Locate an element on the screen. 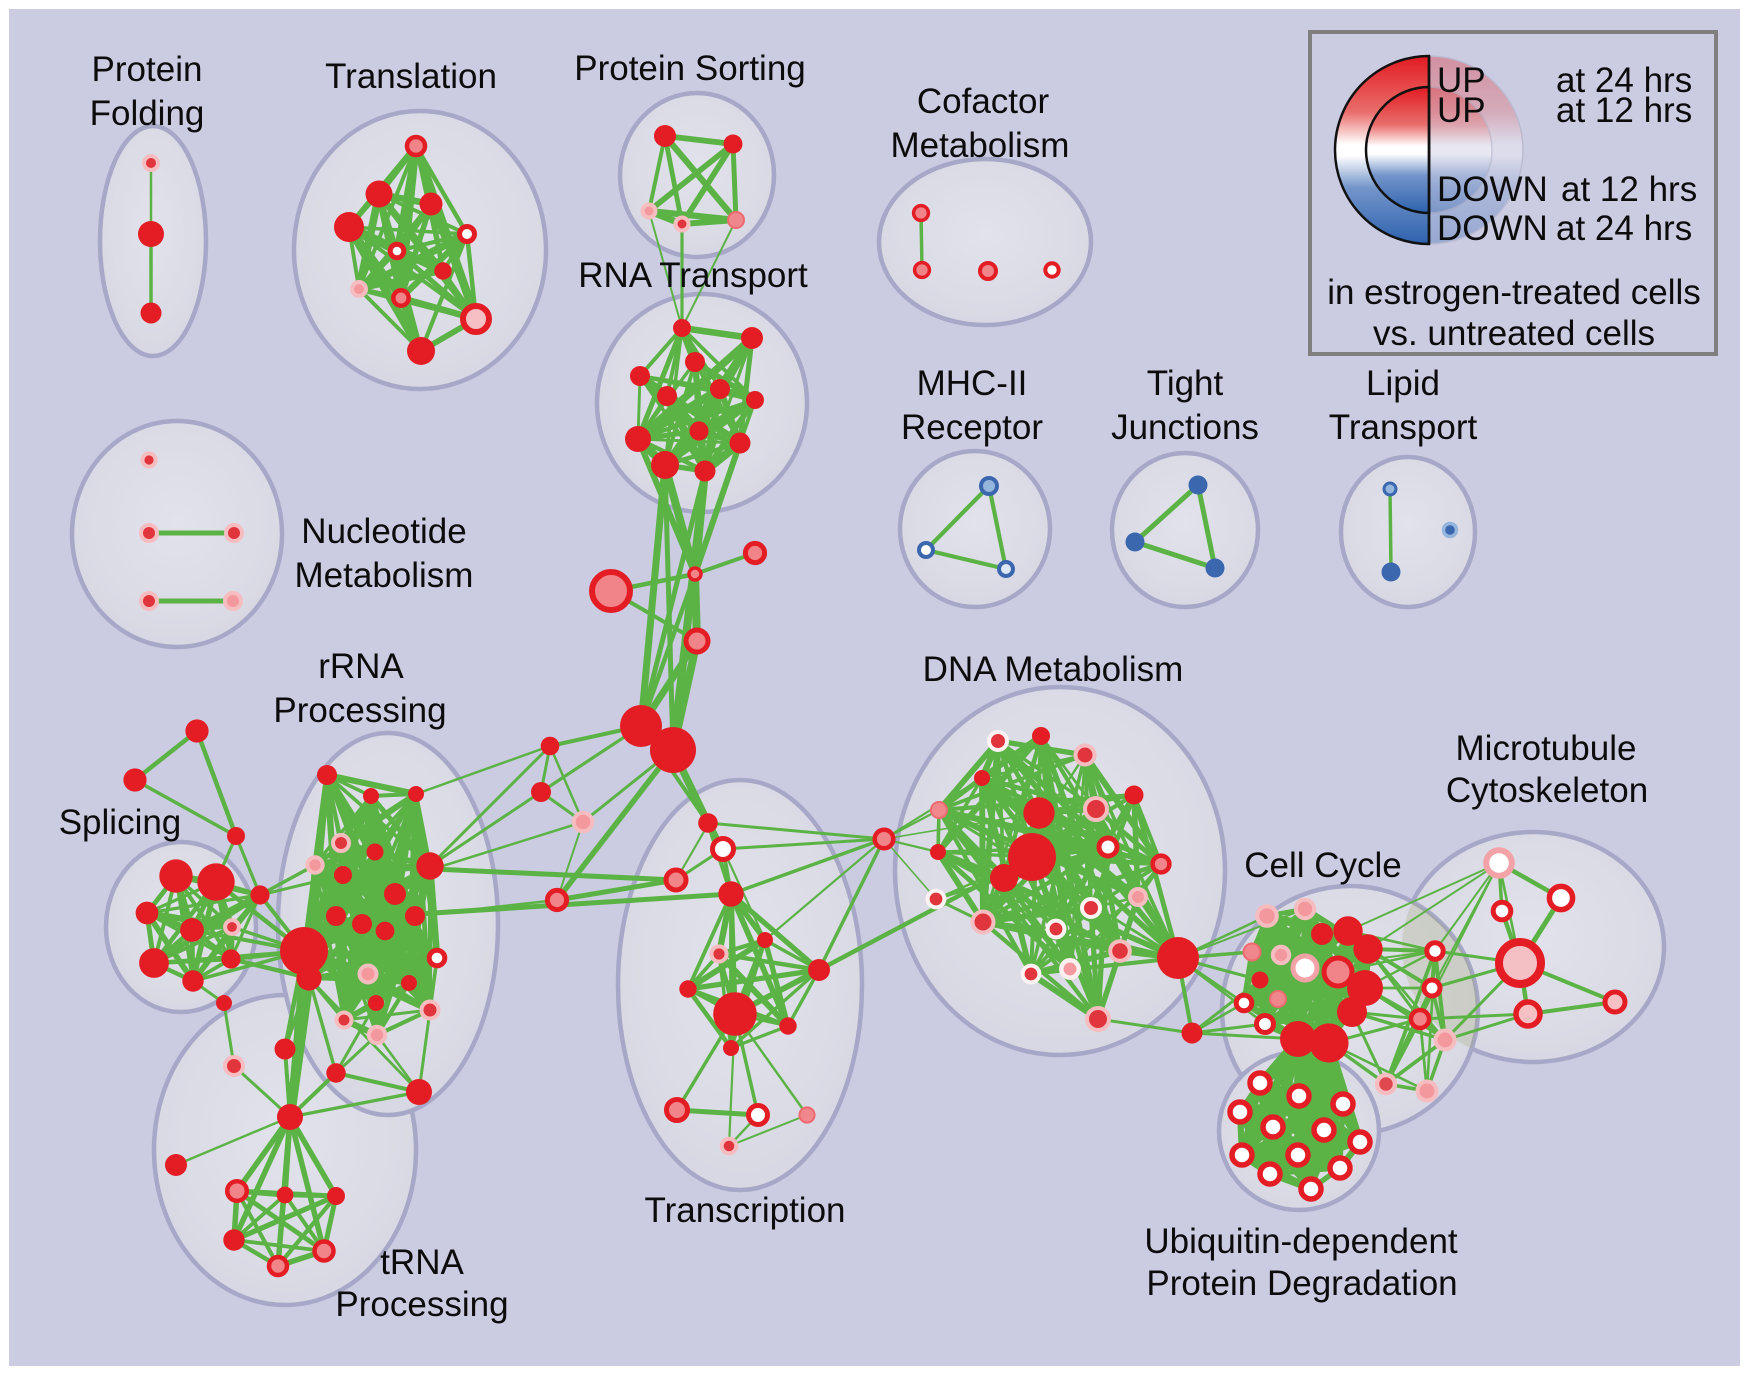 The width and height of the screenshot is (1750, 1376). svg-text: vs. untreated cells is located at coordinates (1514, 333).